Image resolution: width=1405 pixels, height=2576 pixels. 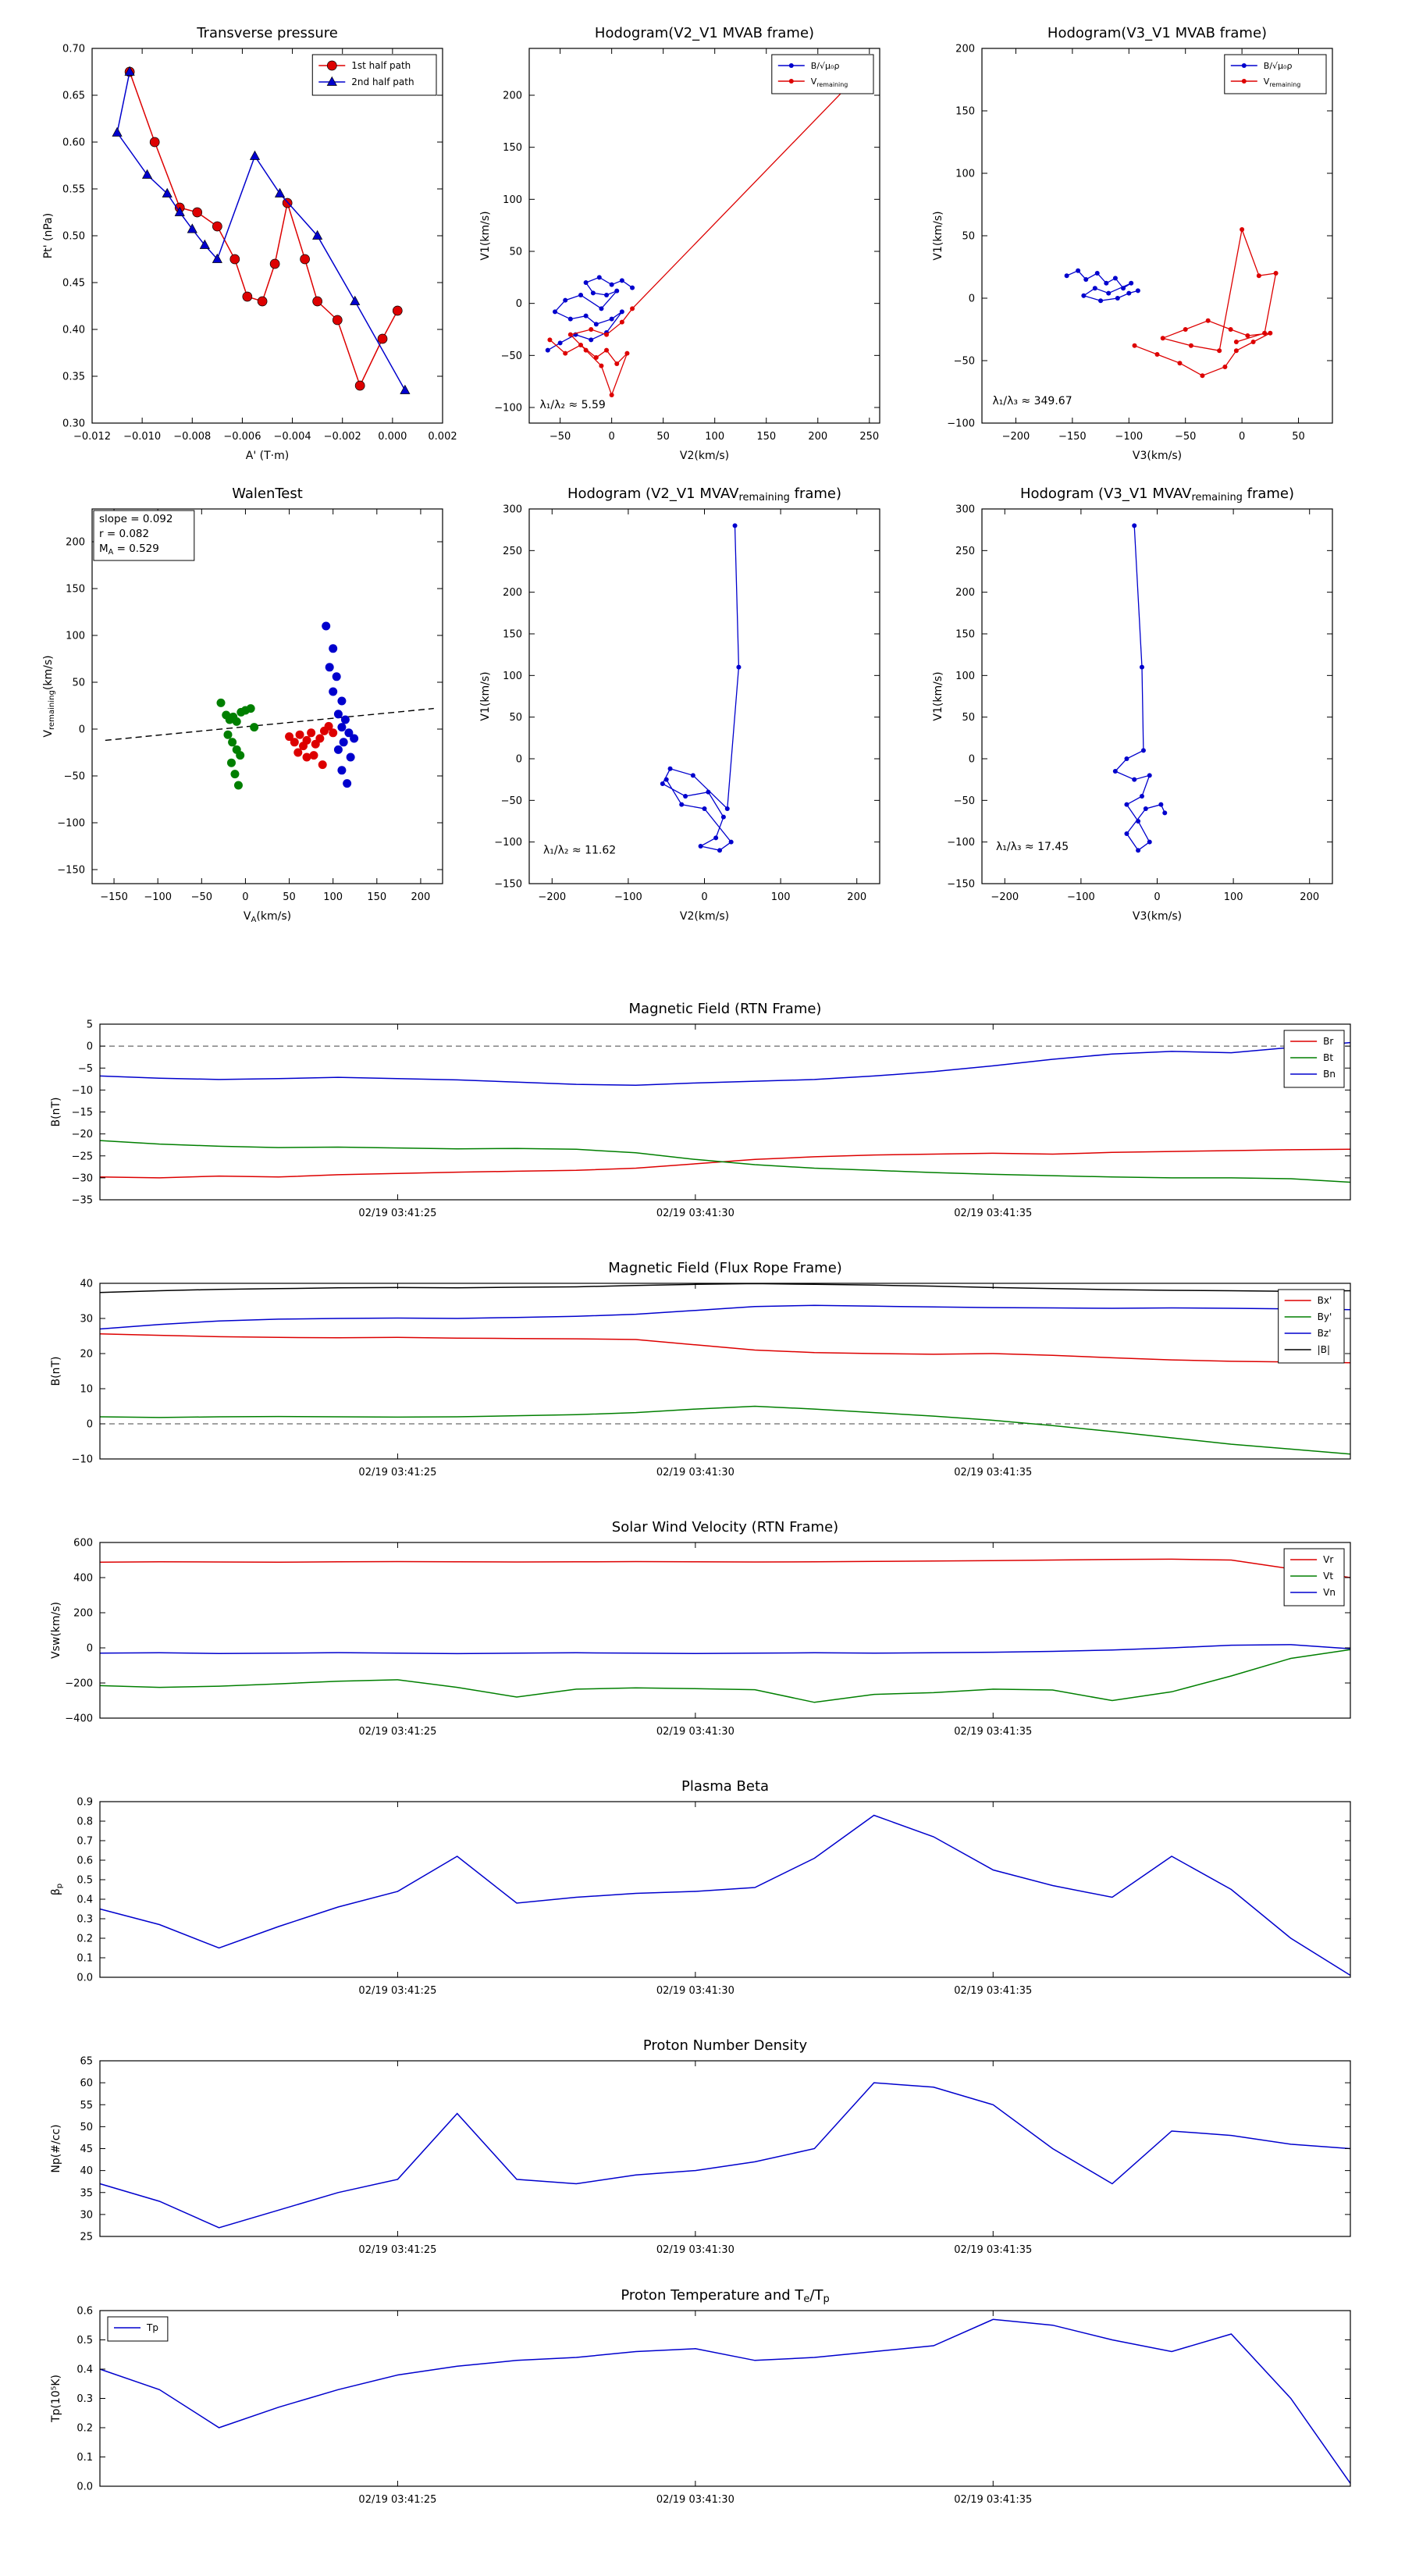 I want to click on series-Bz-prime, so click(x=725, y=1317).